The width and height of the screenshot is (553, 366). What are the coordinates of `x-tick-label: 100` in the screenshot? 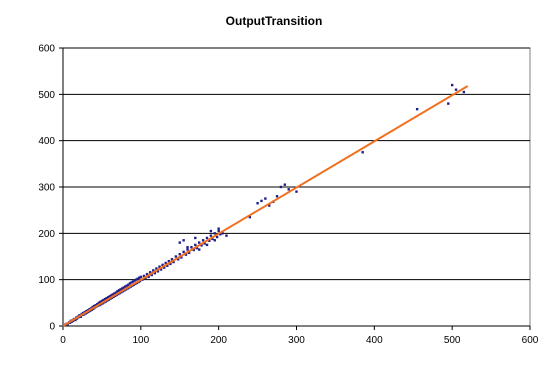 It's located at (140, 340).